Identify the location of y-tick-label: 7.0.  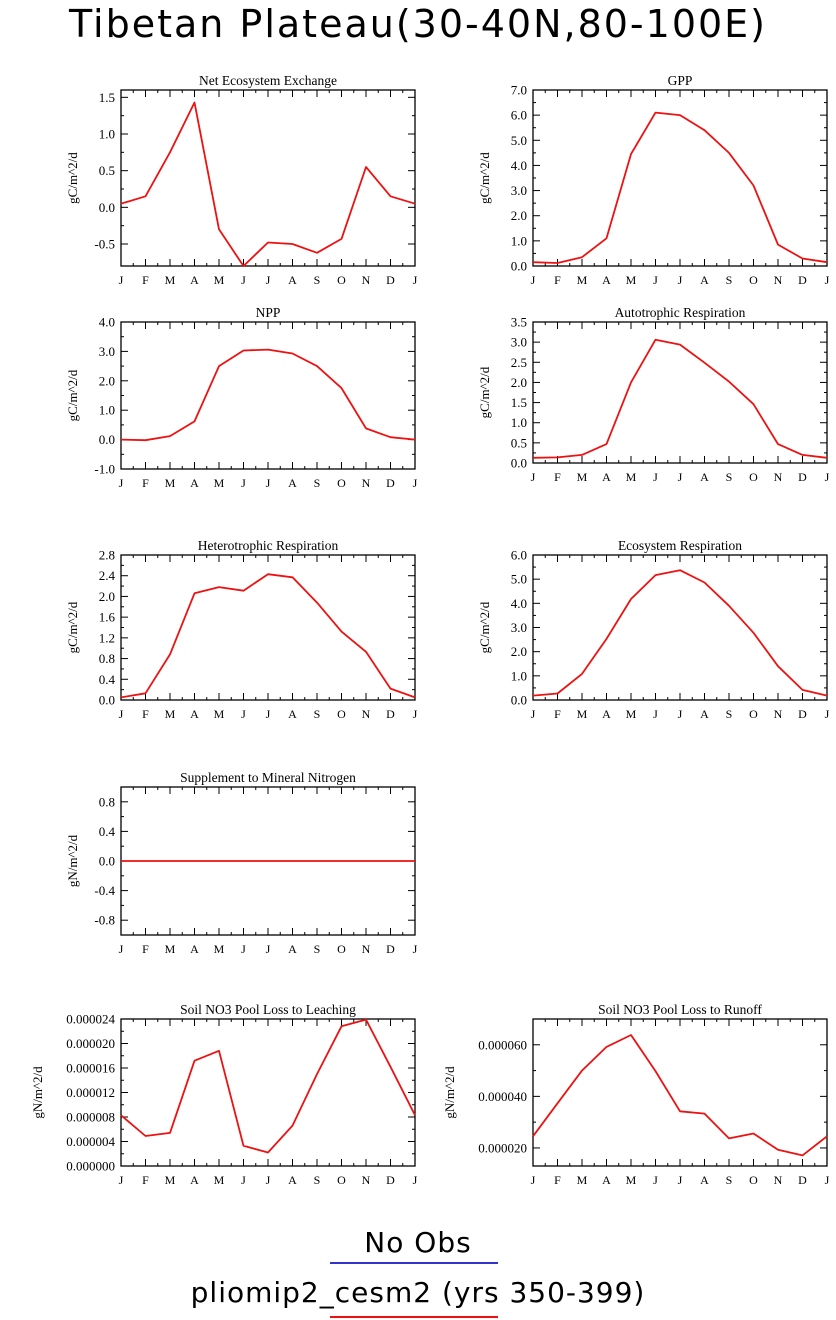
(519, 90).